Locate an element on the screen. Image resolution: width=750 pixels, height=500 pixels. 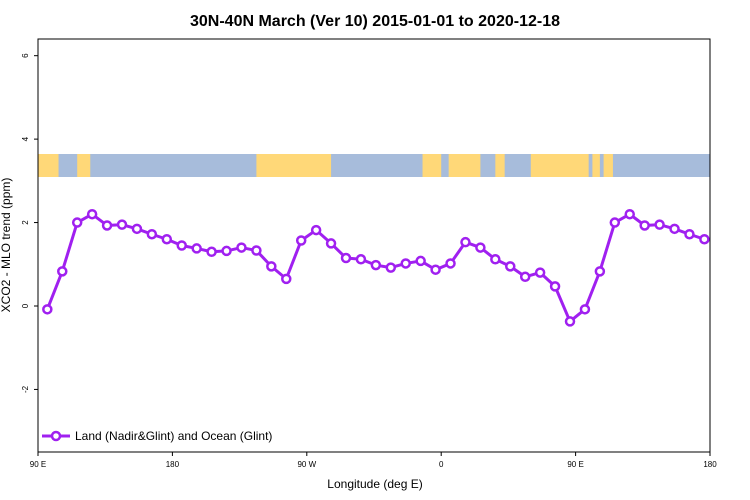
x-axis: 90 E 180 90 W 0 90 E 180 is located at coordinates (373, 460).